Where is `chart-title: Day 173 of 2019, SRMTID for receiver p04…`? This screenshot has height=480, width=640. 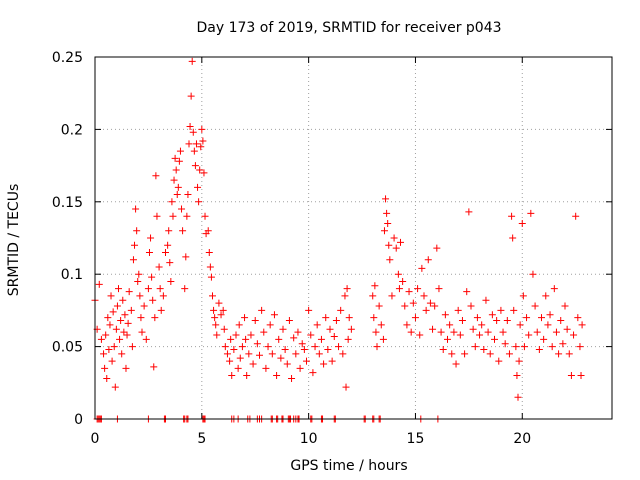
chart-title: Day 173 of 2019, SRMTID for receiver p04… is located at coordinates (348, 28).